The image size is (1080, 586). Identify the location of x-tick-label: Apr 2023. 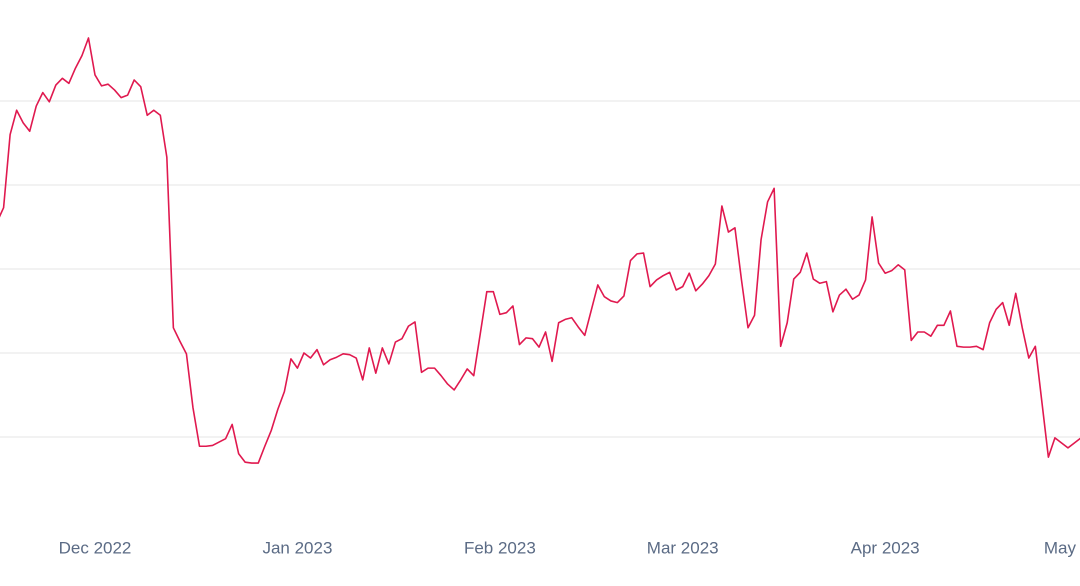
(885, 547).